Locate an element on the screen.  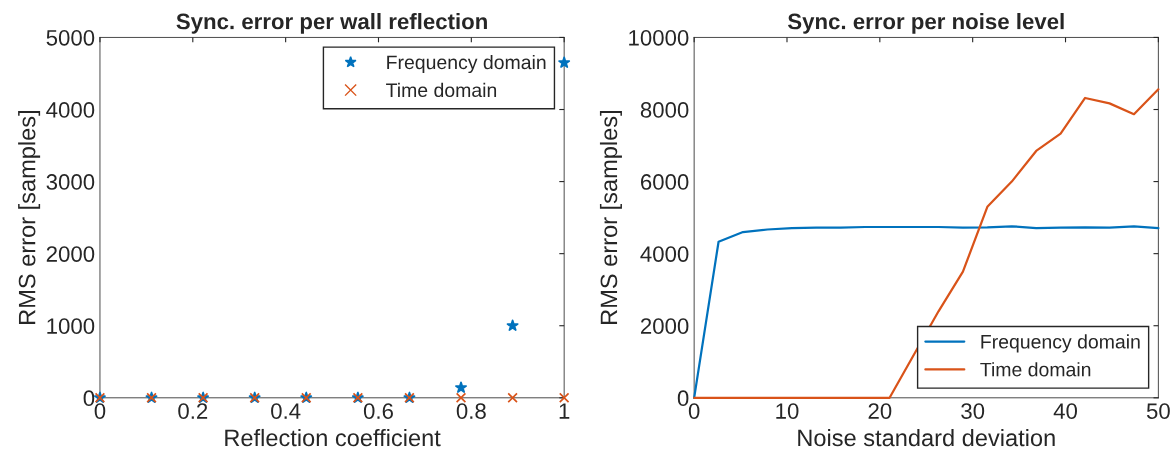
x-tick-label: 30 is located at coordinates (973, 411).